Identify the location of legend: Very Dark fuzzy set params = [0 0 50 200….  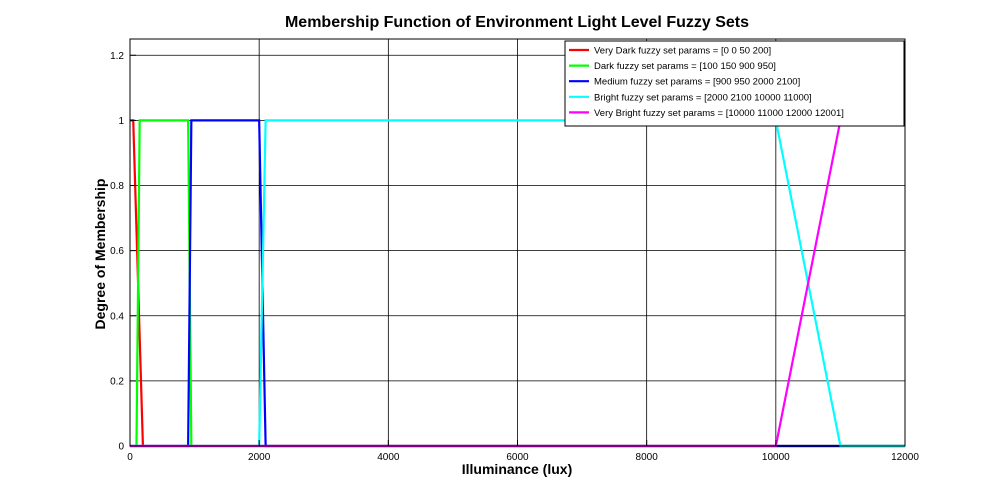
(734, 83).